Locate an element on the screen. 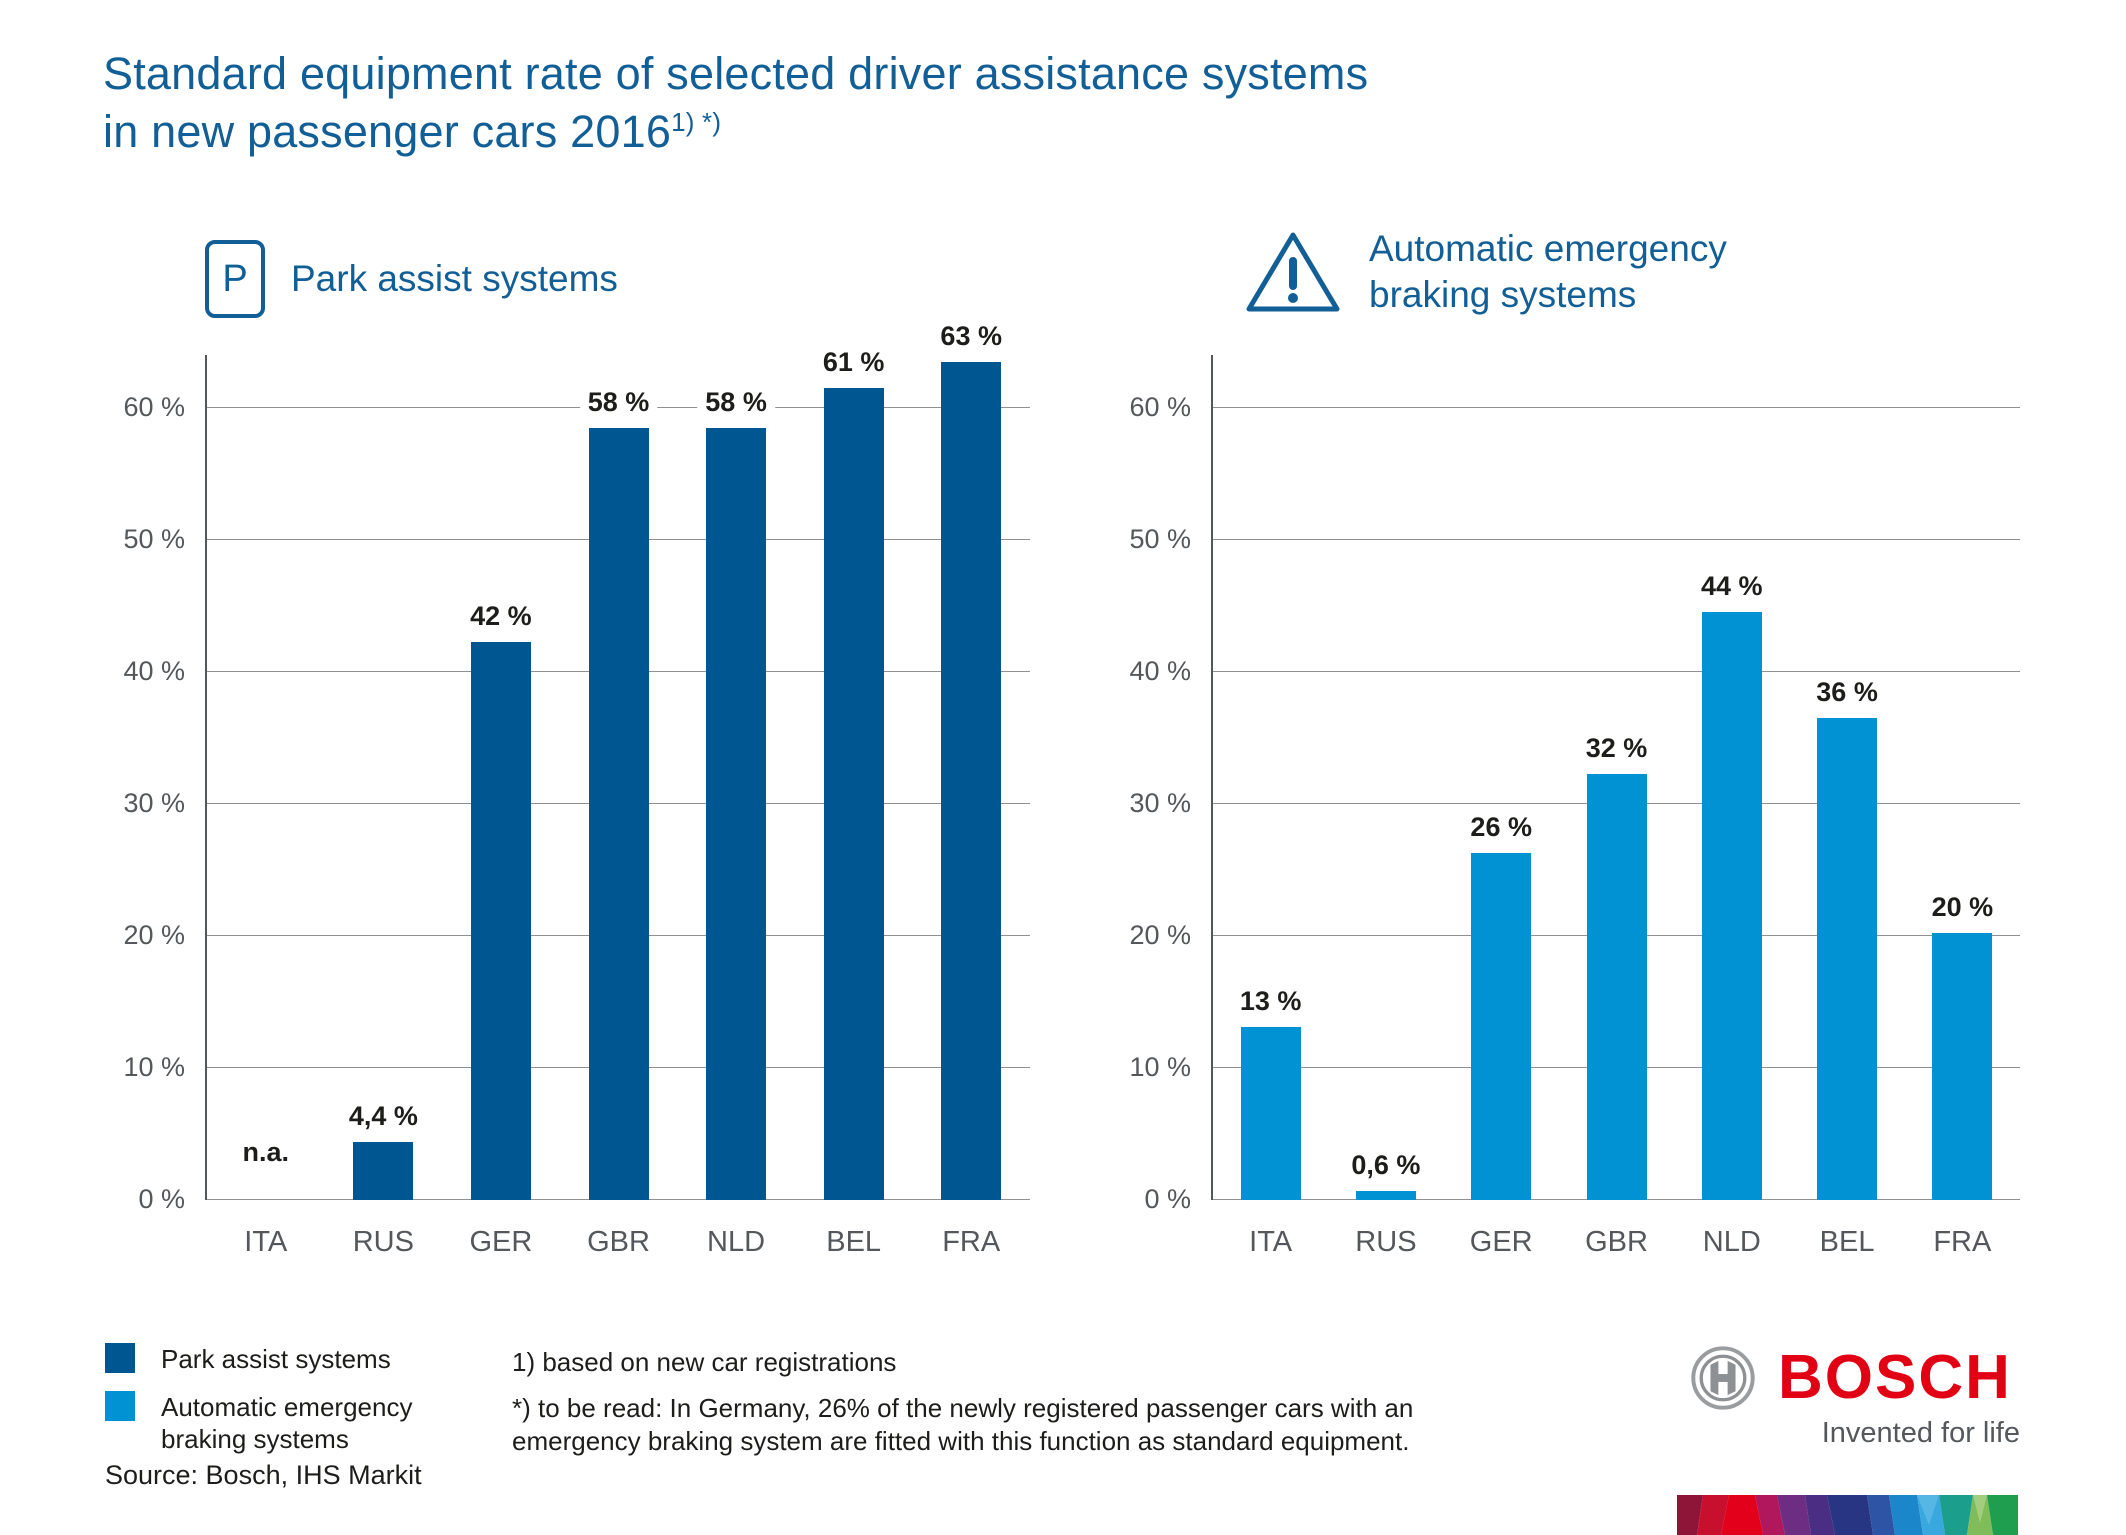 The width and height of the screenshot is (2126, 1535). legend-item-emergency-braking: Automatic emergency braking systems is located at coordinates (258, 1423).